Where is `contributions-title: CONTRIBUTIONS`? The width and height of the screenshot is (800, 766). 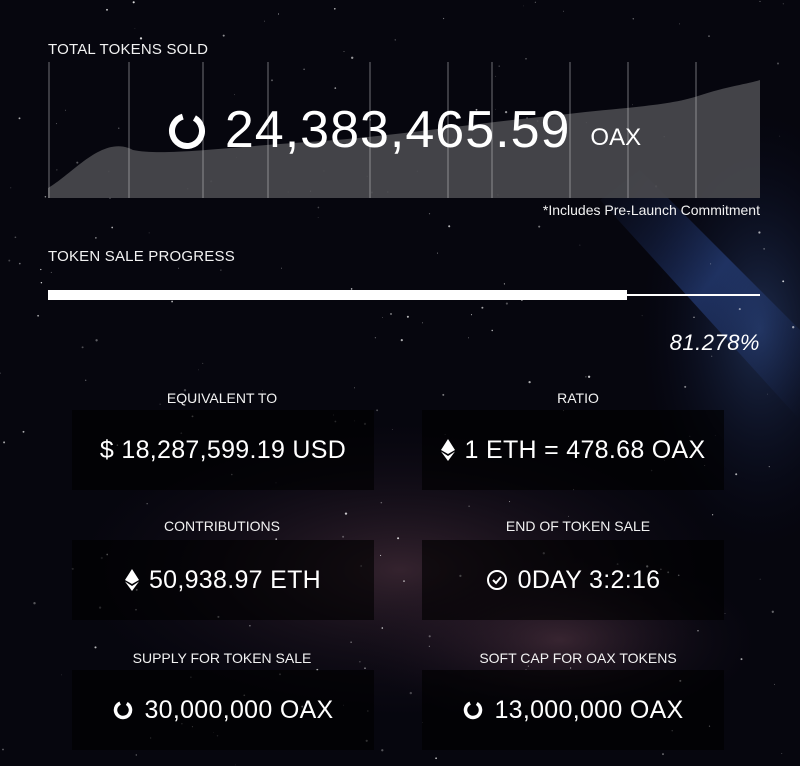 contributions-title: CONTRIBUTIONS is located at coordinates (222, 526).